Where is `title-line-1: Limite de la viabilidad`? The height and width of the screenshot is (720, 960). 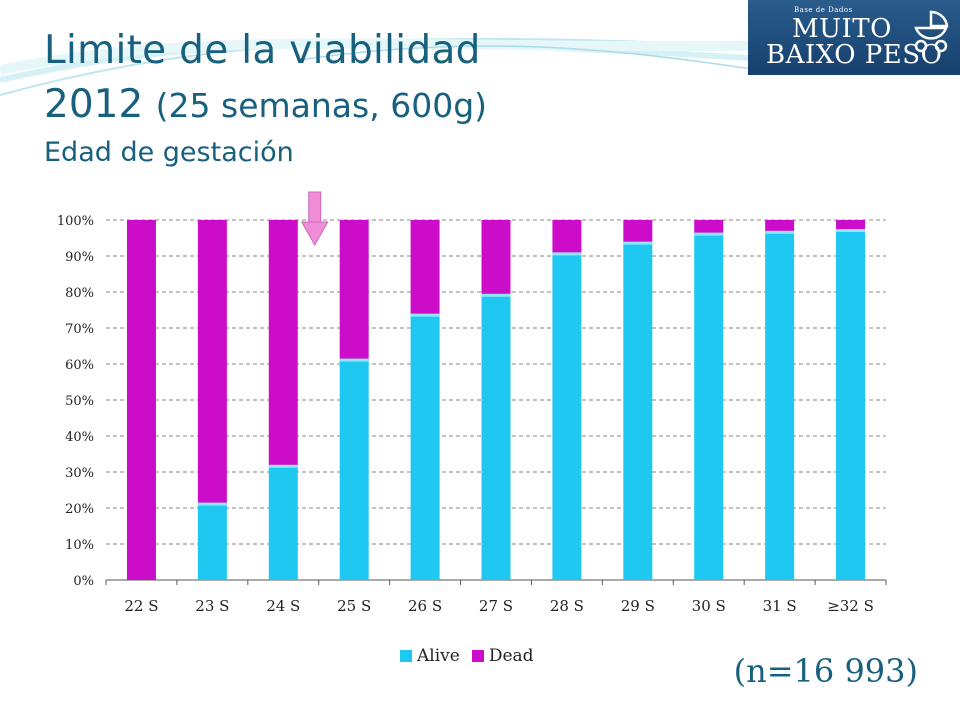
title-line-1: Limite de la viabilidad is located at coordinates (262, 50).